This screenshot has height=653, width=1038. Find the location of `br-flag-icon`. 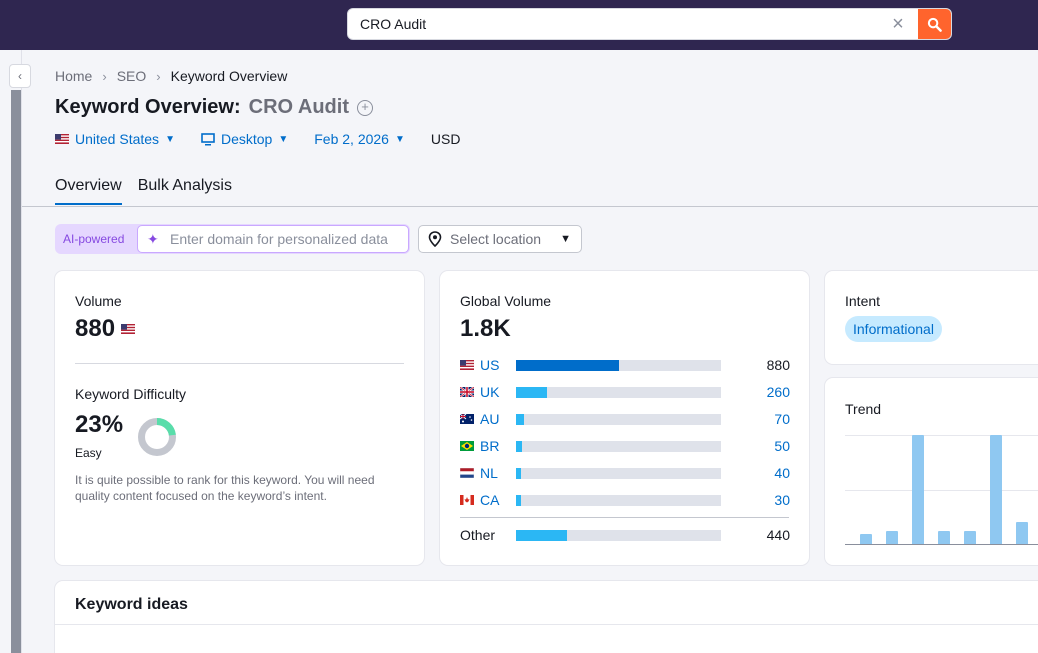

br-flag-icon is located at coordinates (467, 446).